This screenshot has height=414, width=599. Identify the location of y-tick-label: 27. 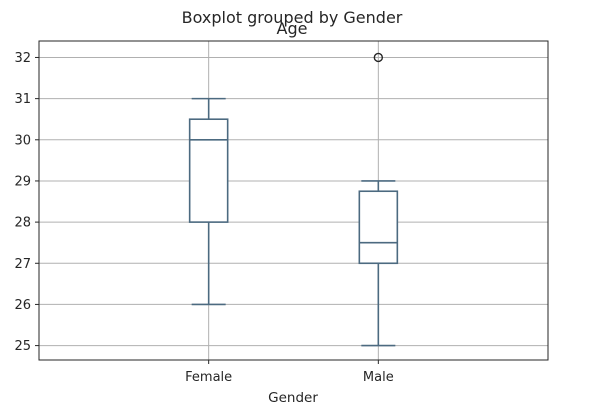
(22, 264).